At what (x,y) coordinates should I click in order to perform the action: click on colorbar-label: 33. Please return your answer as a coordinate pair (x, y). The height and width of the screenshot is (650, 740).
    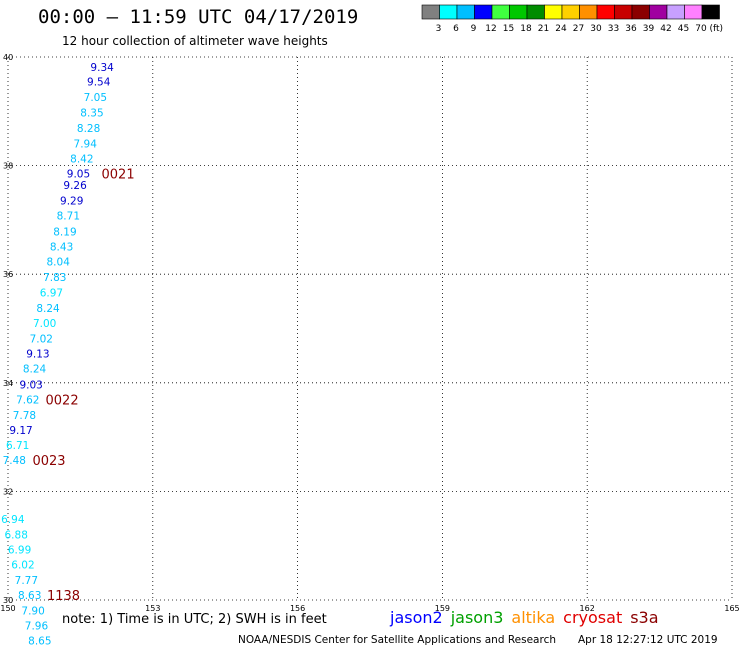
    Looking at the image, I should click on (613, 29).